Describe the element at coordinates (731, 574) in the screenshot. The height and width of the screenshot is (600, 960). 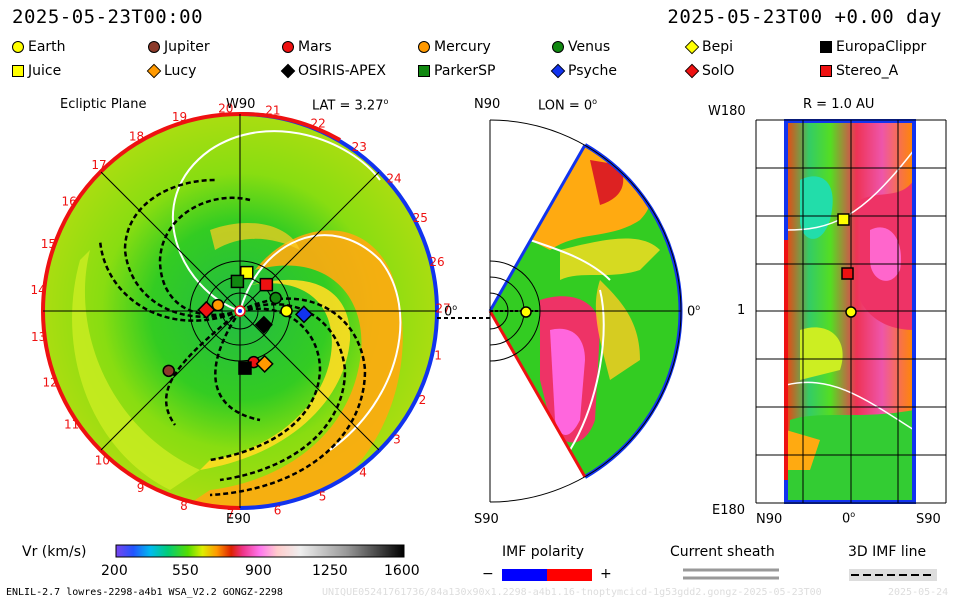
I see `sheath-swatch` at that location.